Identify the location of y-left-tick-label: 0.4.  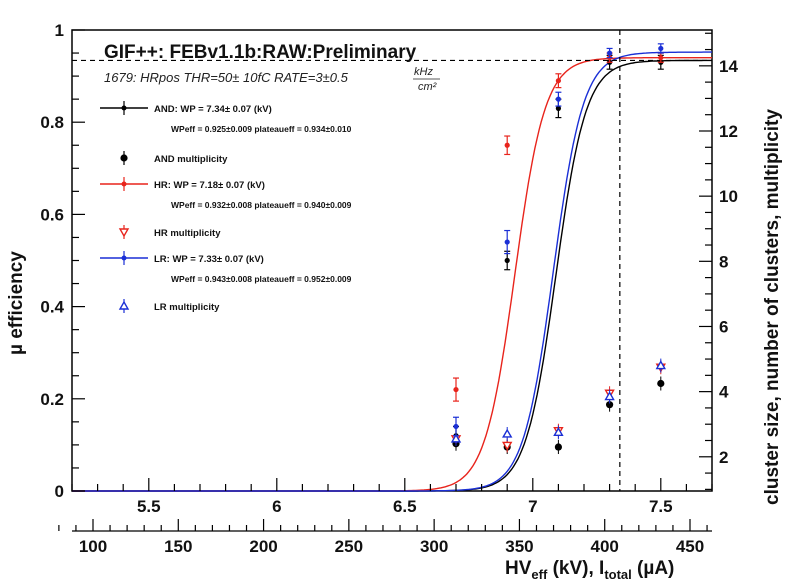
(52, 307).